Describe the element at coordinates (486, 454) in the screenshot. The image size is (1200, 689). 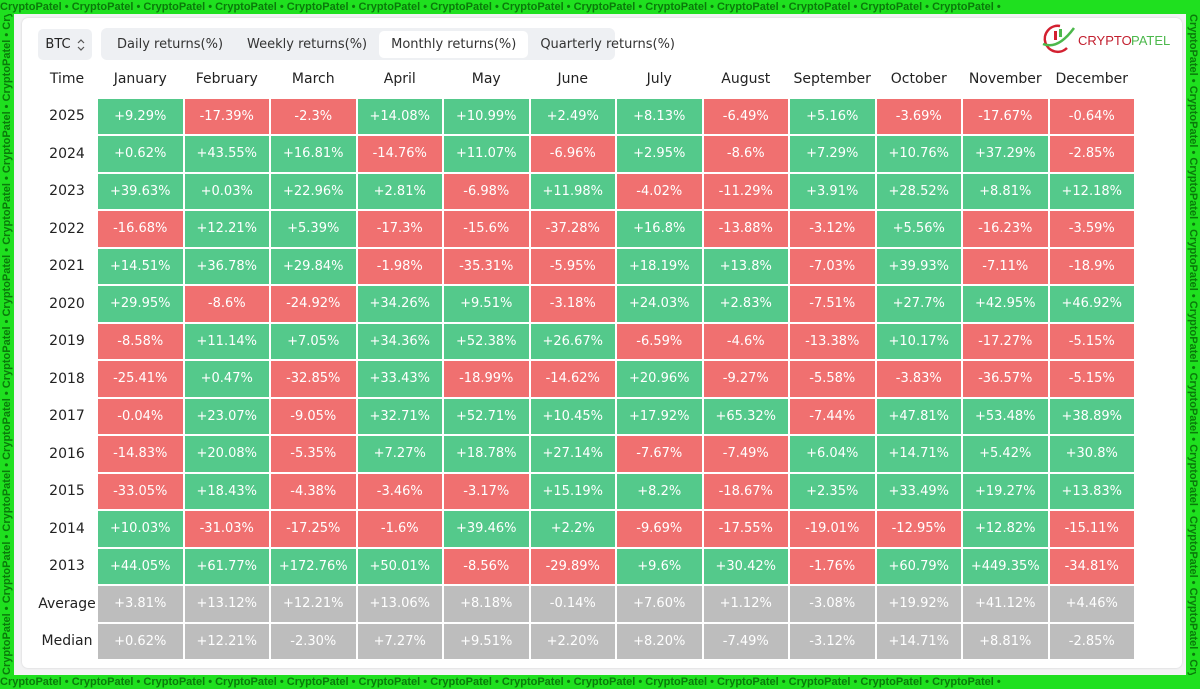
I see `return-cell: +18.78%` at that location.